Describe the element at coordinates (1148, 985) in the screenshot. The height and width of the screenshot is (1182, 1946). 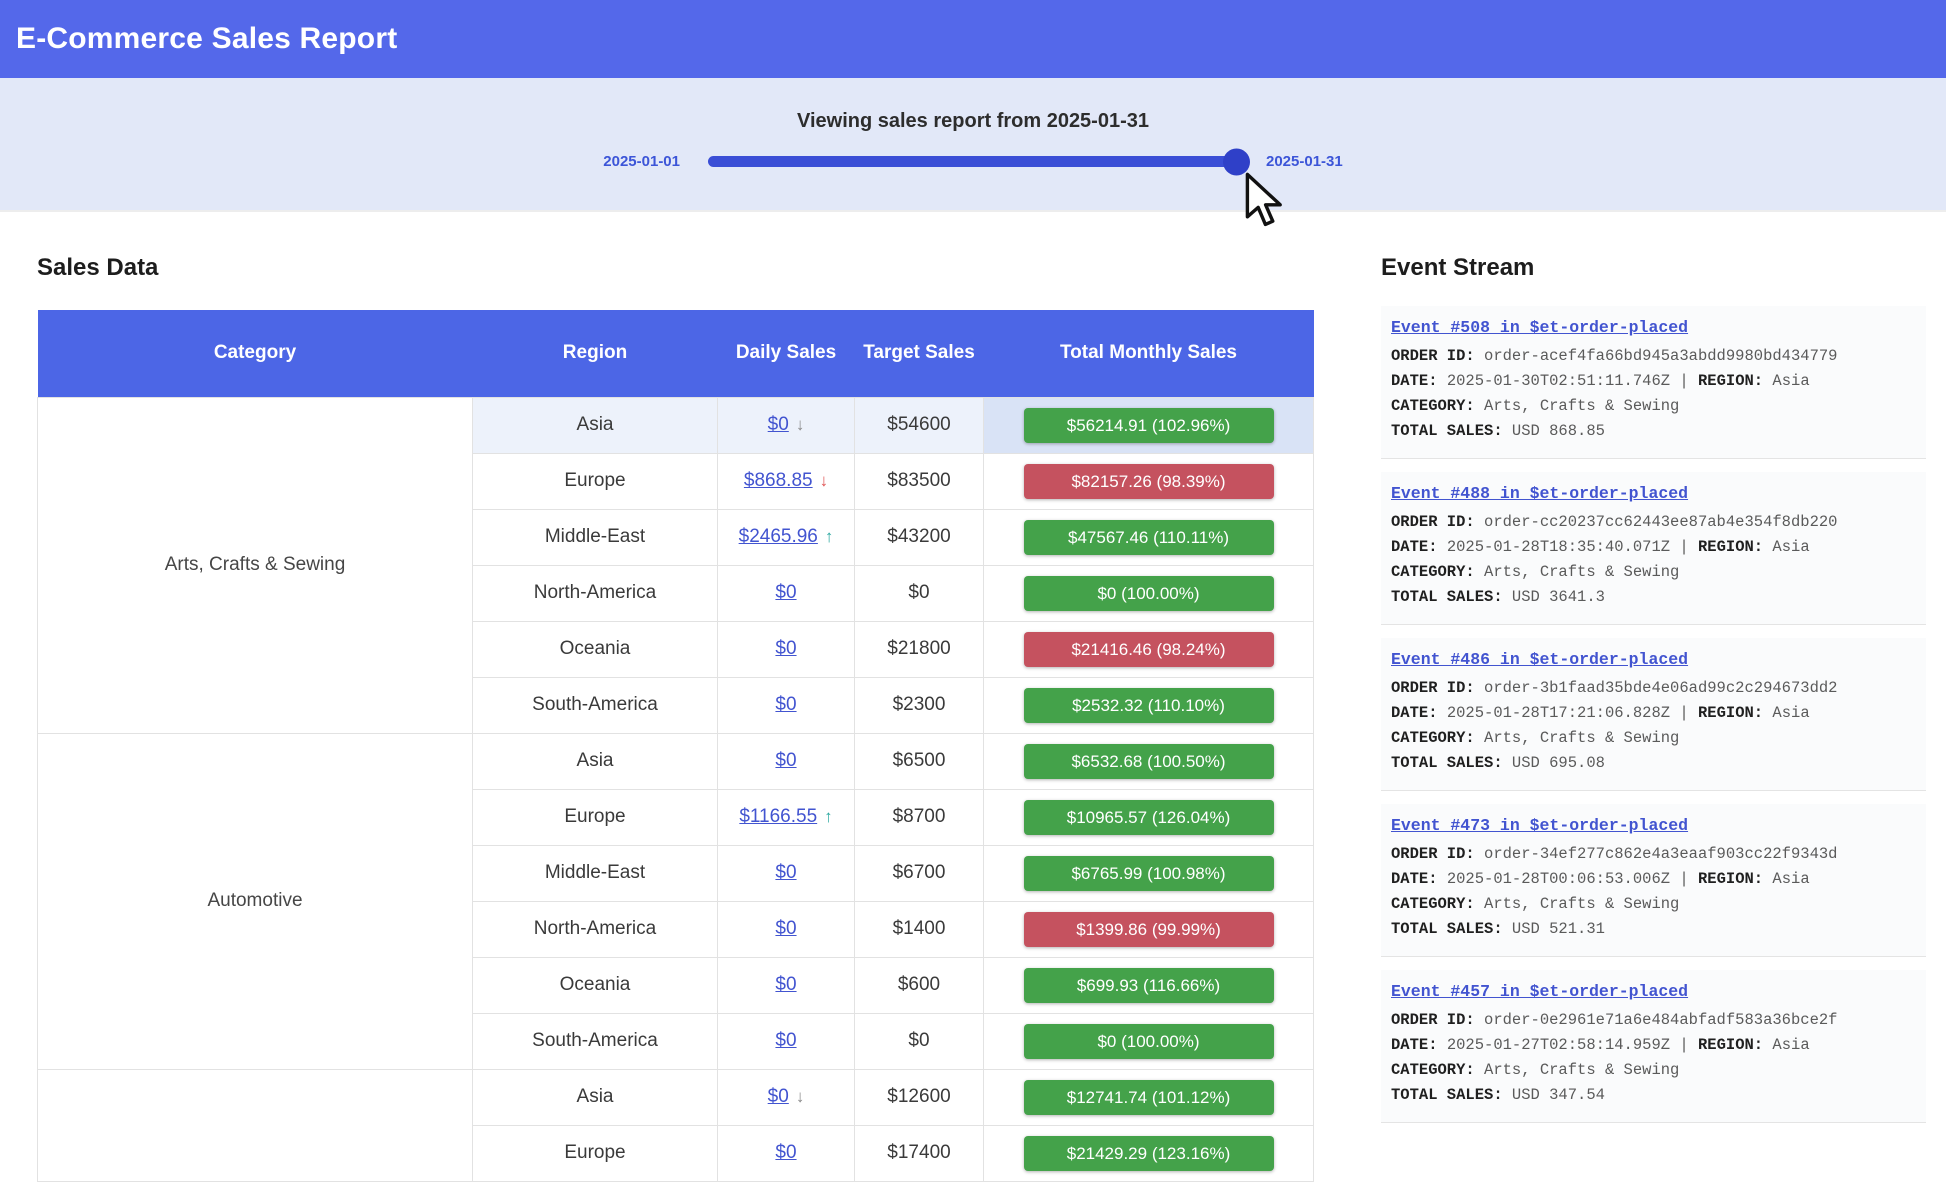
I see `total-monthly-sales-cell: $699.93 (116.66%)` at that location.